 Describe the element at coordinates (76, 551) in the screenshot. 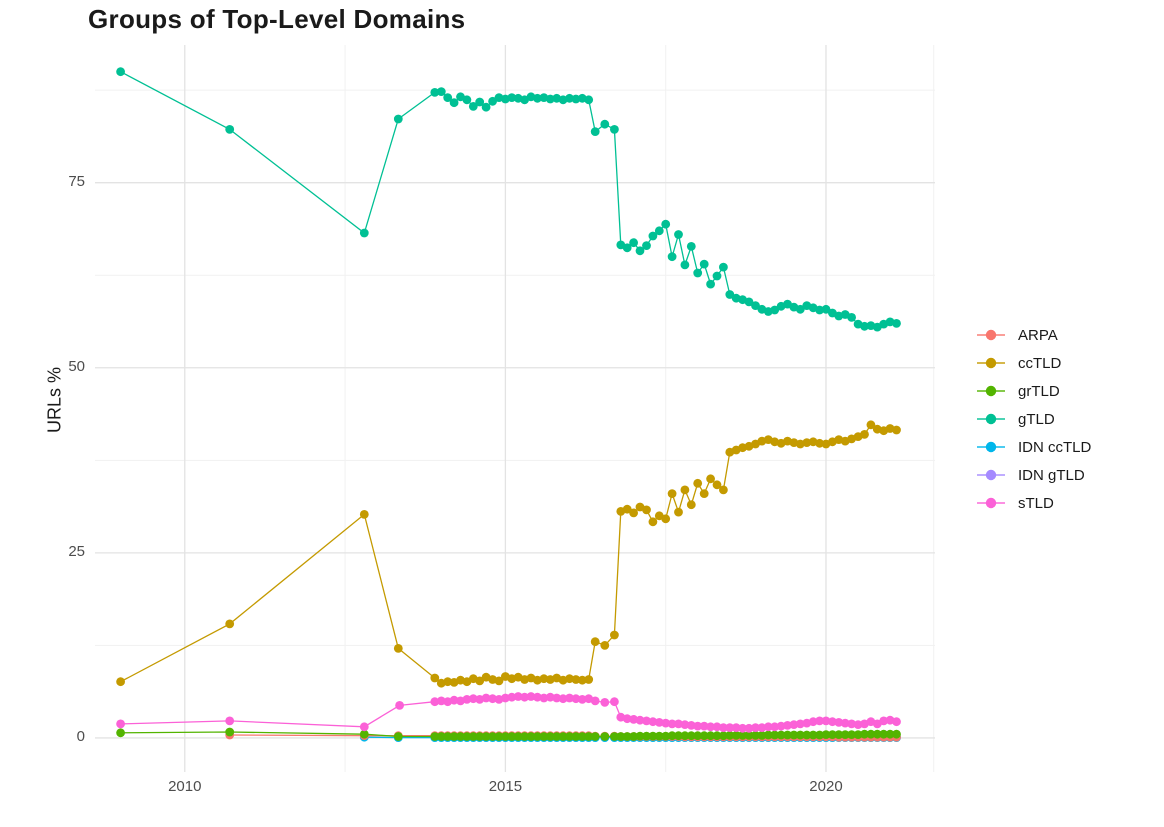

I see `y-tick-label: 25` at that location.